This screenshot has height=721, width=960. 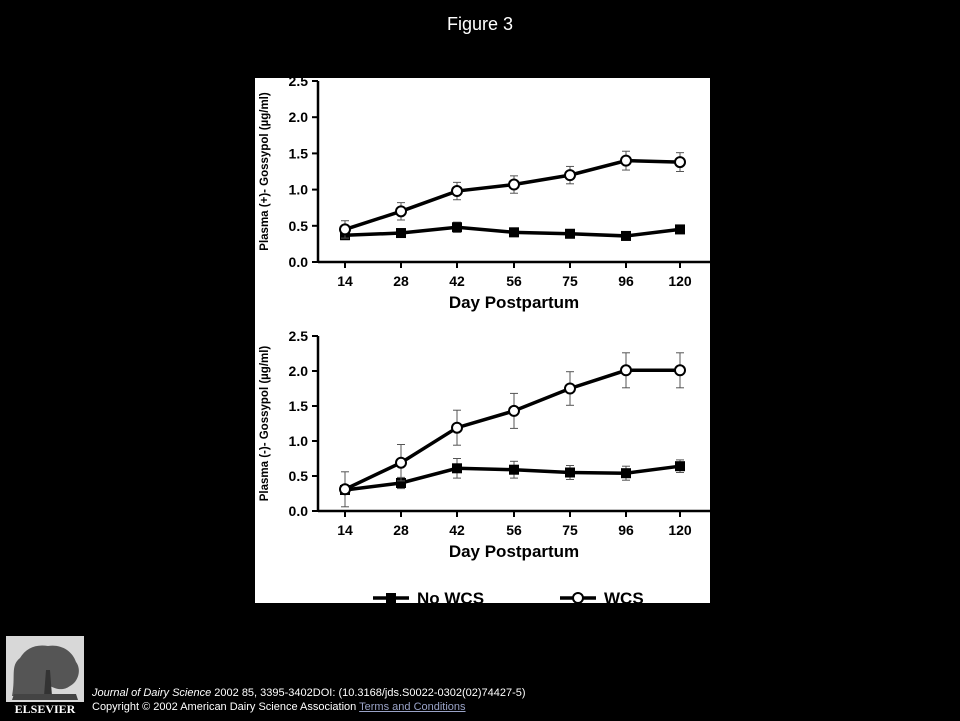 I want to click on panel-2-x-tick-label: 96, so click(x=626, y=530).